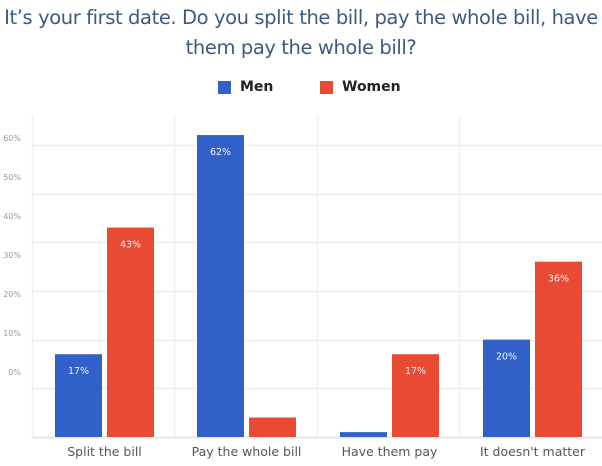 This screenshot has height=466, width=602. What do you see at coordinates (247, 451) in the screenshot?
I see `x-tick-label: Pay the whole bill` at bounding box center [247, 451].